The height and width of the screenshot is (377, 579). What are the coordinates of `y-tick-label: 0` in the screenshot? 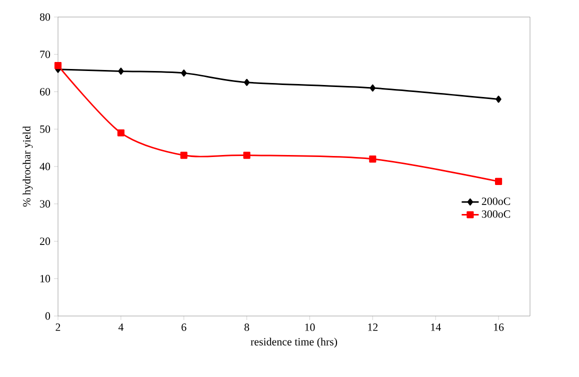 It's located at (47, 316).